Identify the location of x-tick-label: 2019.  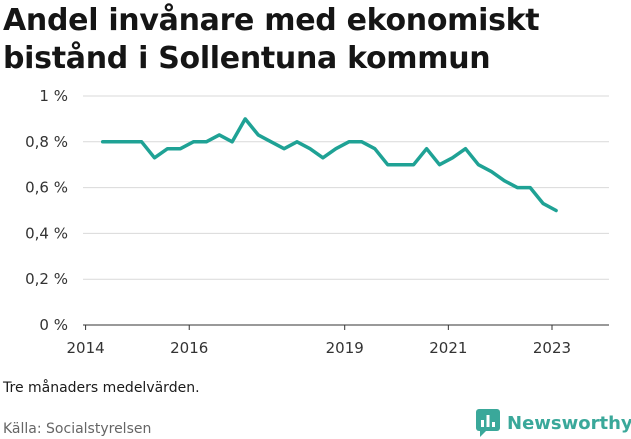
(345, 348).